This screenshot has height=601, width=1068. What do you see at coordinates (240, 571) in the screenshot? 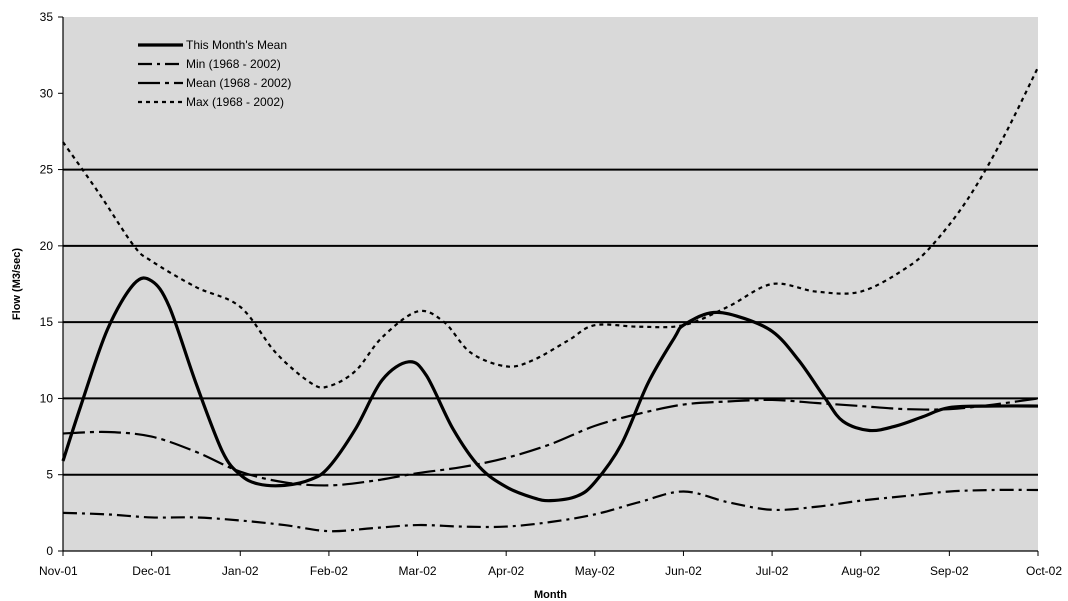
I see `x-tick-label: Jan-02` at bounding box center [240, 571].